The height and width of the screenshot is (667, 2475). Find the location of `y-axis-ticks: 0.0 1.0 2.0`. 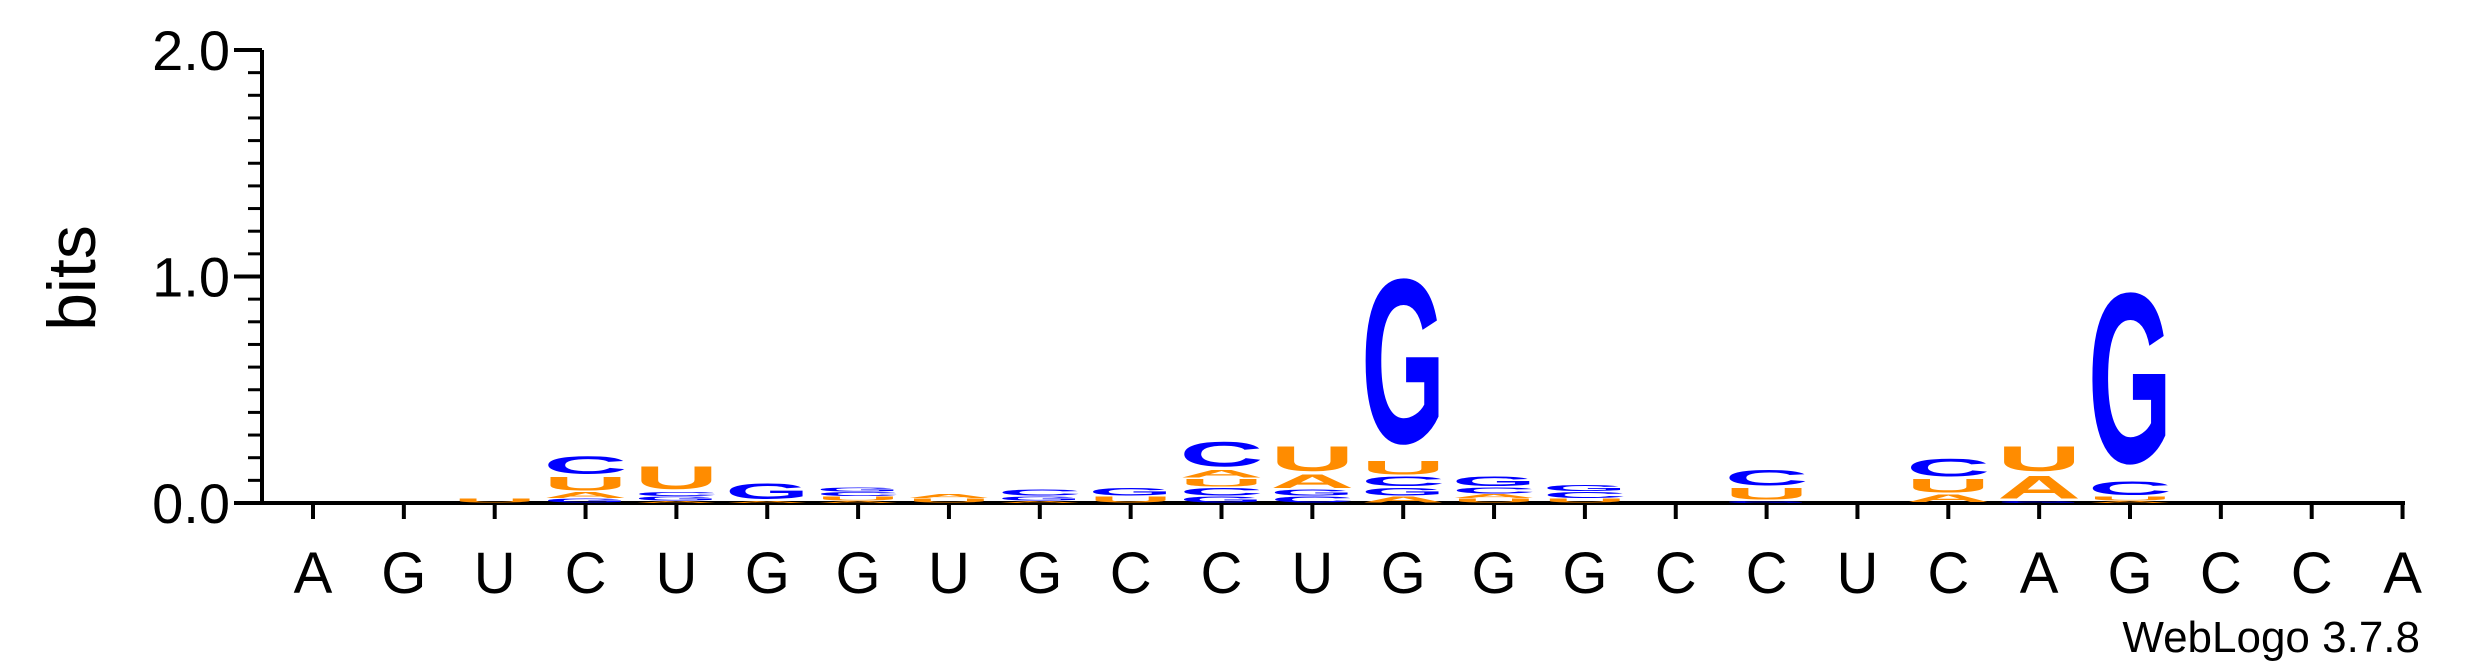

y-axis-ticks: 0.0 1.0 2.0 is located at coordinates (207, 277).